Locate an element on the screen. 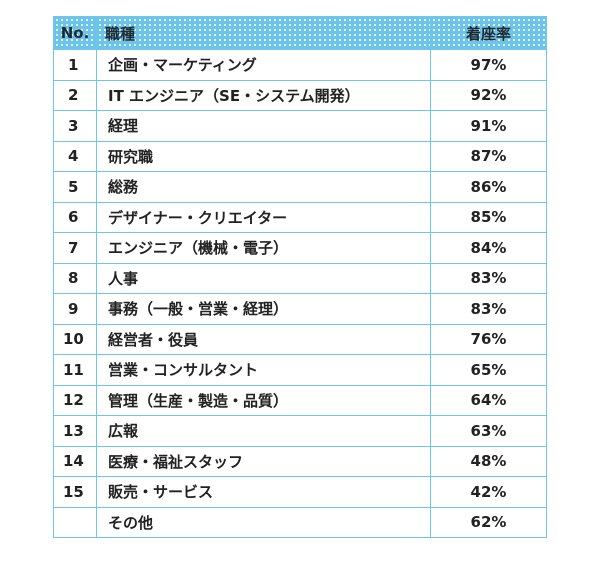 The height and width of the screenshot is (579, 600). row-rate: 84% is located at coordinates (488, 248).